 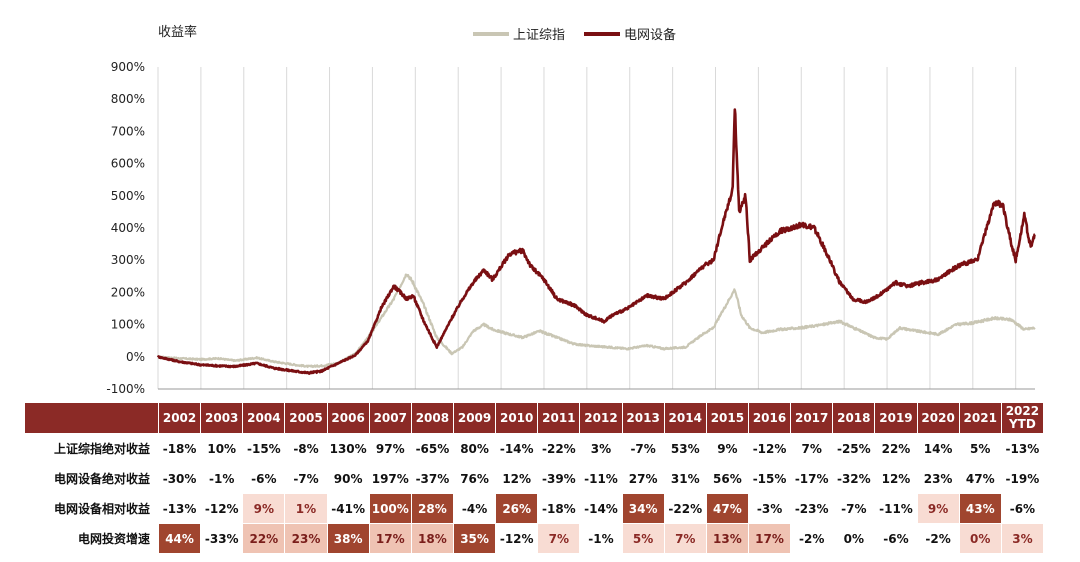 I want to click on y-tick-label: 800%, so click(x=128, y=99).